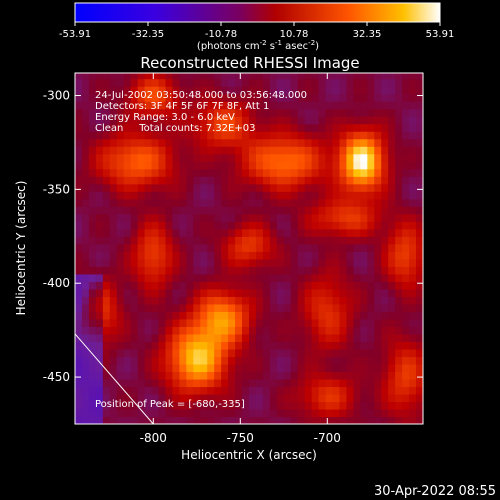 This screenshot has width=500, height=500. What do you see at coordinates (148, 34) in the screenshot?
I see `colorbar-tick-label: -32.35` at bounding box center [148, 34].